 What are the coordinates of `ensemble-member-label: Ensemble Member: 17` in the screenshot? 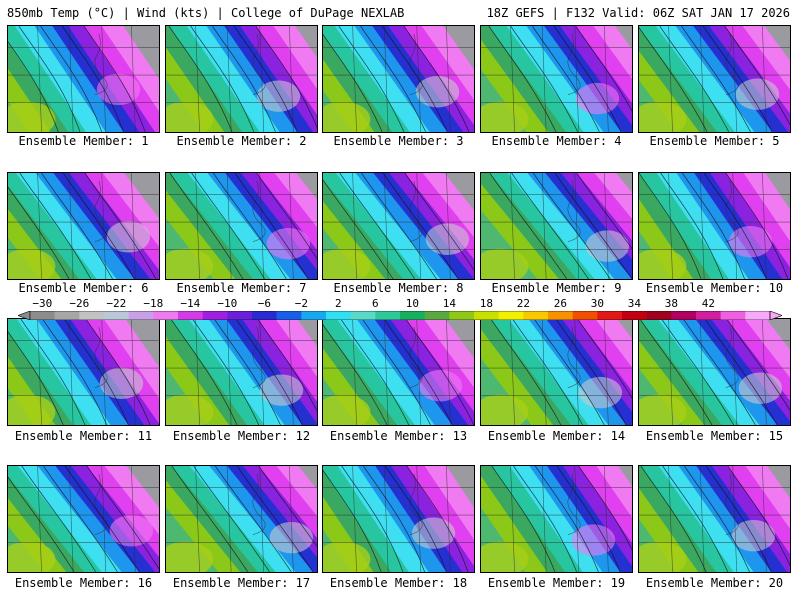 It's located at (241, 583).